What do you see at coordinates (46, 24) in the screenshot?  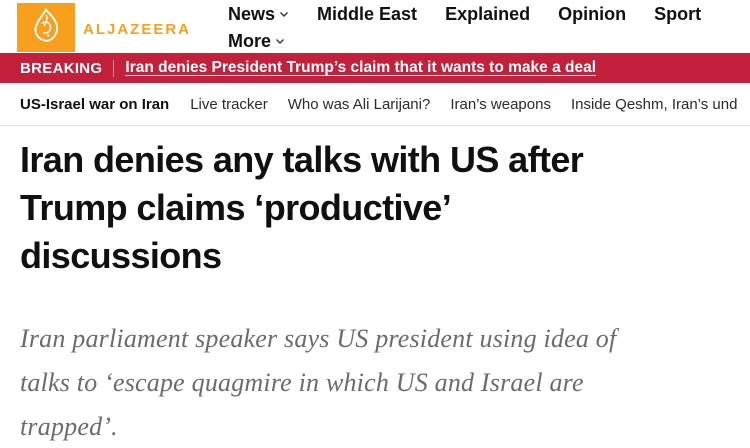 I see `flame-calligraphy-icon` at bounding box center [46, 24].